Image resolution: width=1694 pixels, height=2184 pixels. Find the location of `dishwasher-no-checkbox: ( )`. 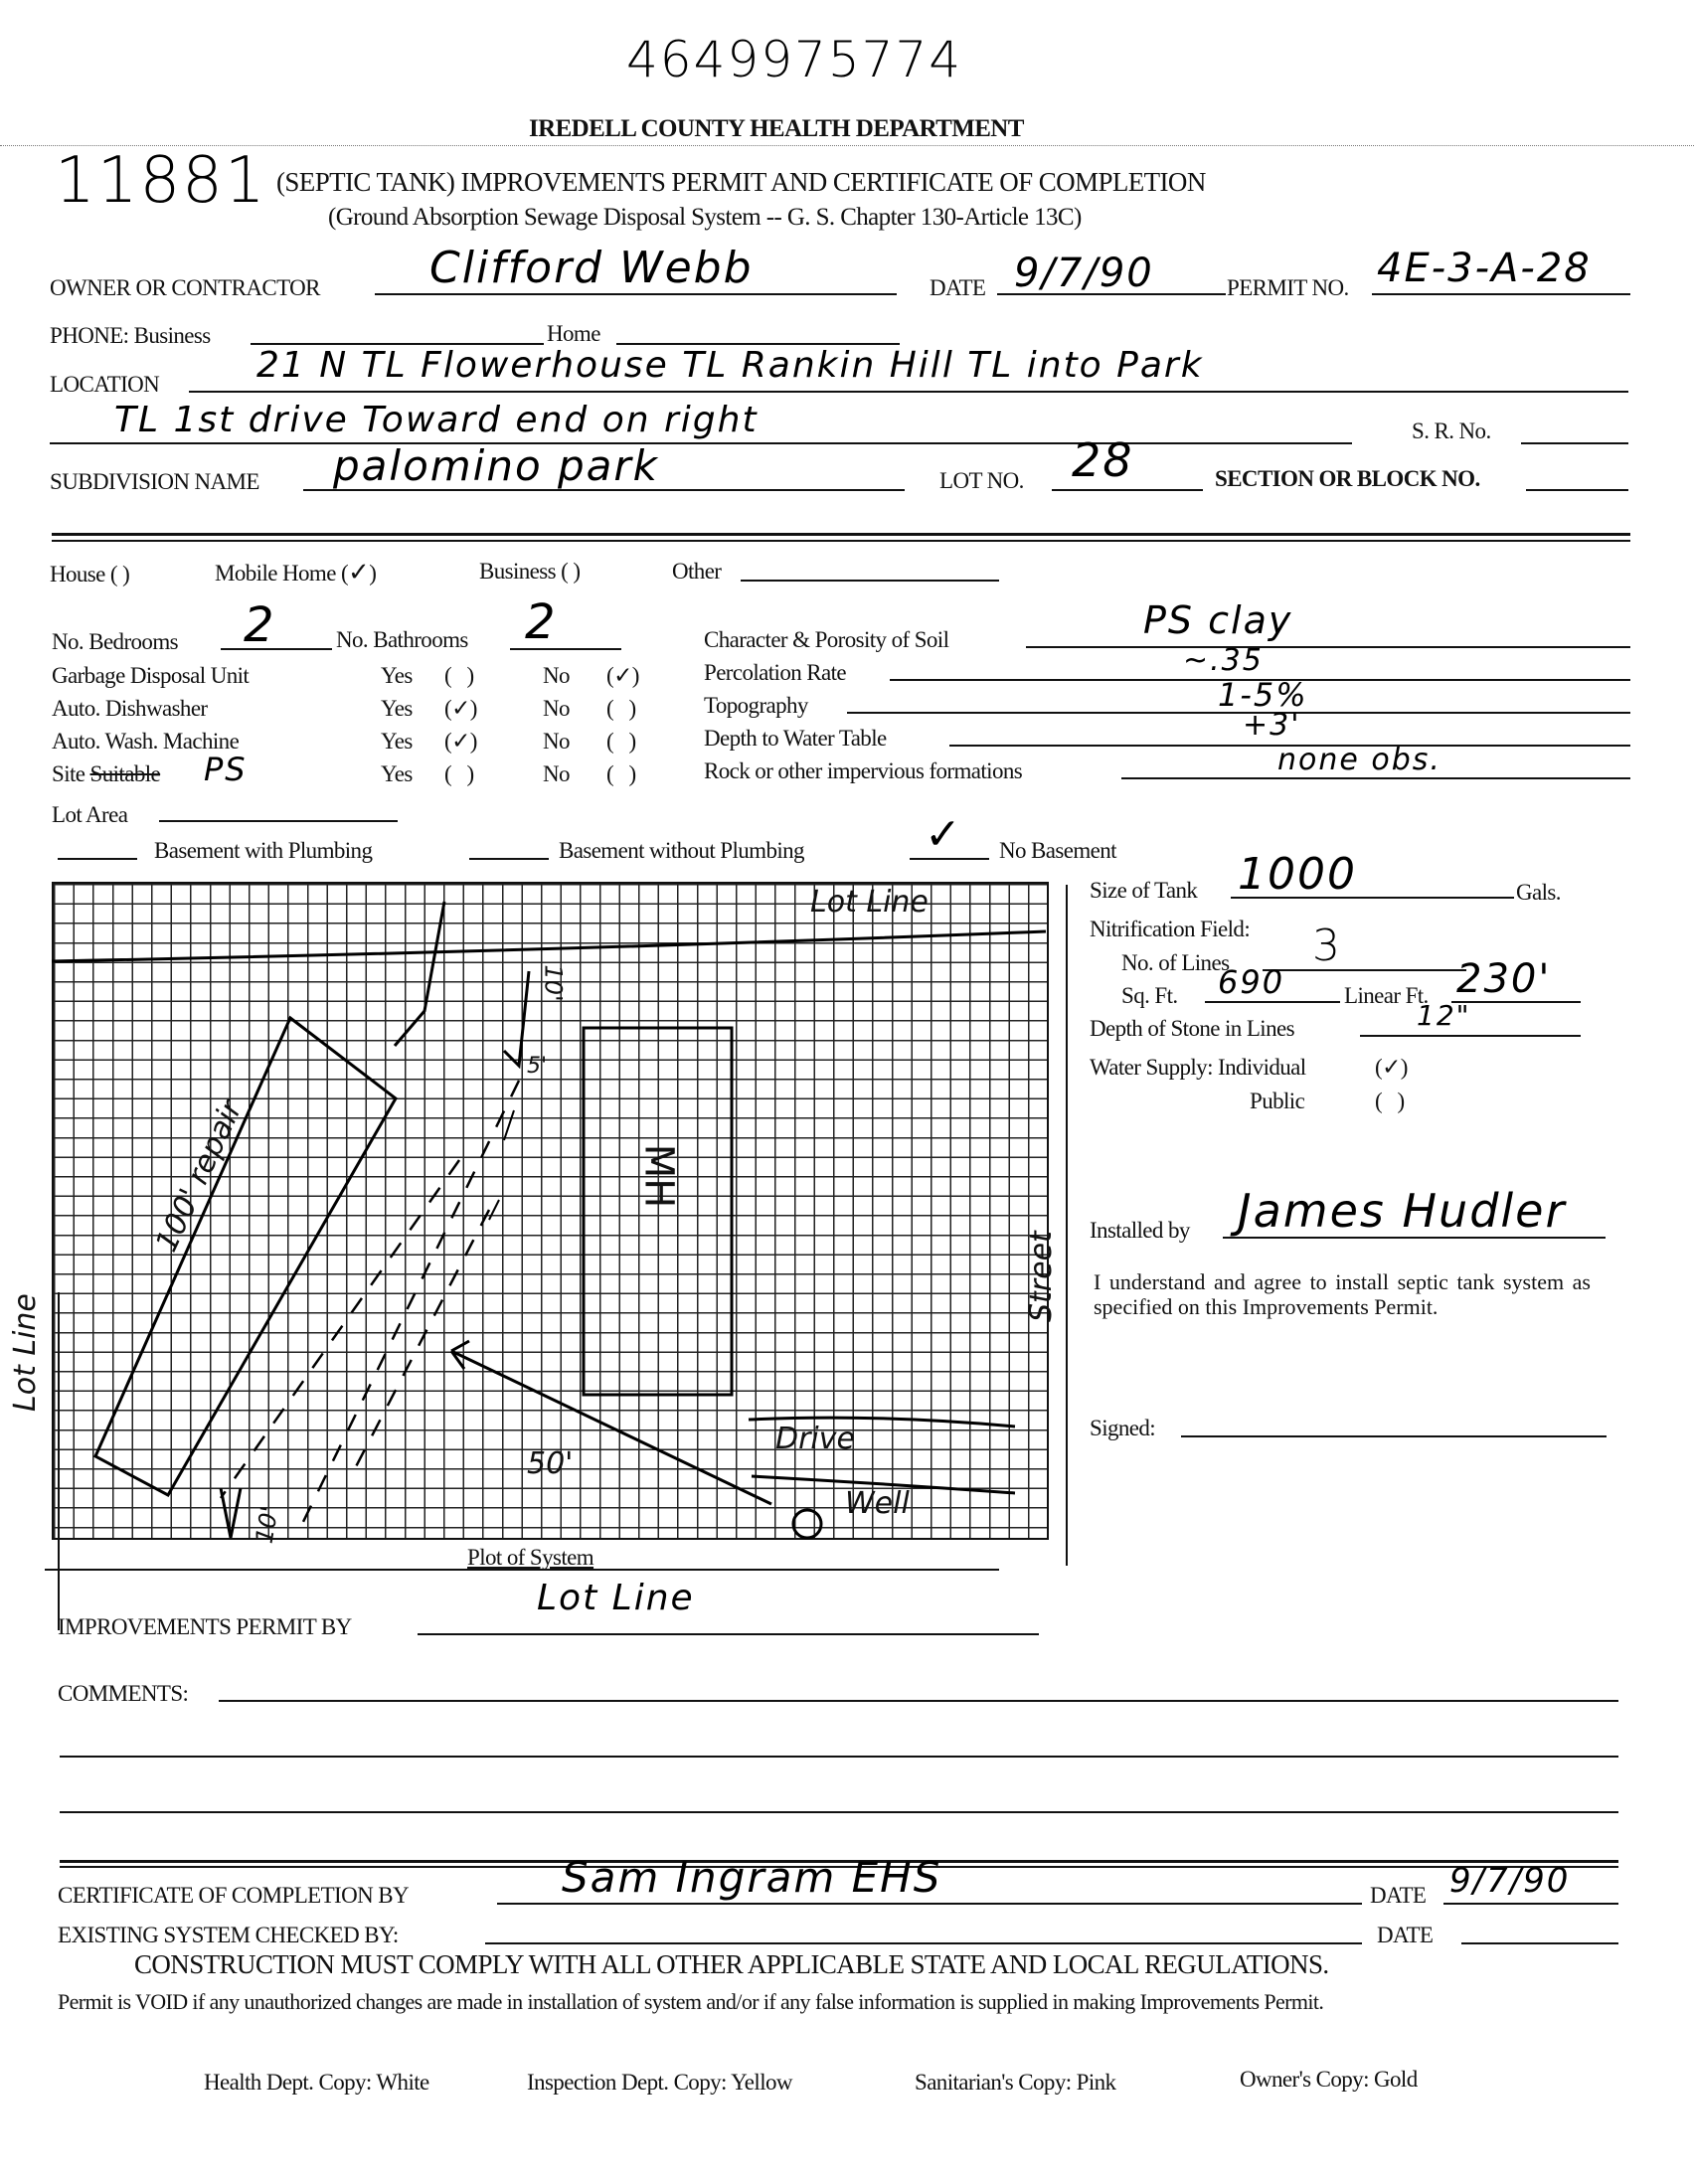

dishwasher-no-checkbox: ( ) is located at coordinates (621, 708).